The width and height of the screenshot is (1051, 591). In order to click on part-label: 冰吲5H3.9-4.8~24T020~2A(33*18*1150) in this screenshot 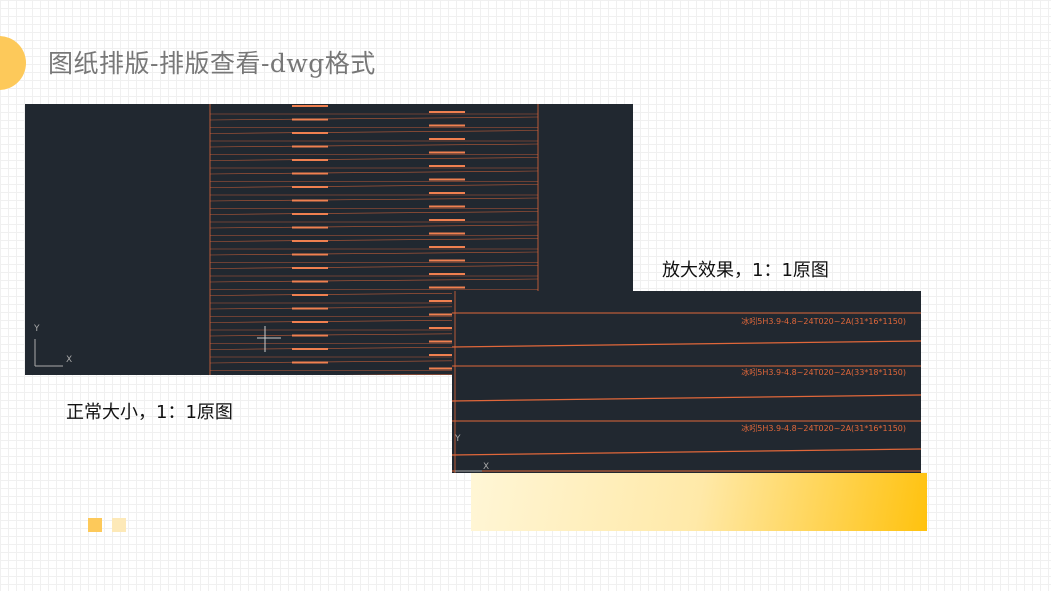, I will do `click(823, 372)`.